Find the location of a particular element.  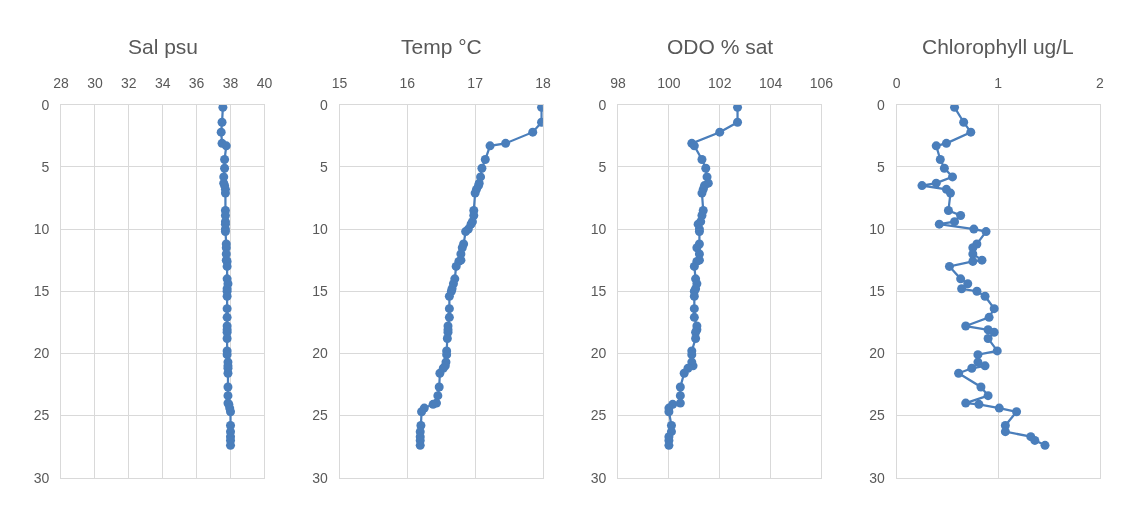

x-tick-label: 15 is located at coordinates (339, 83).